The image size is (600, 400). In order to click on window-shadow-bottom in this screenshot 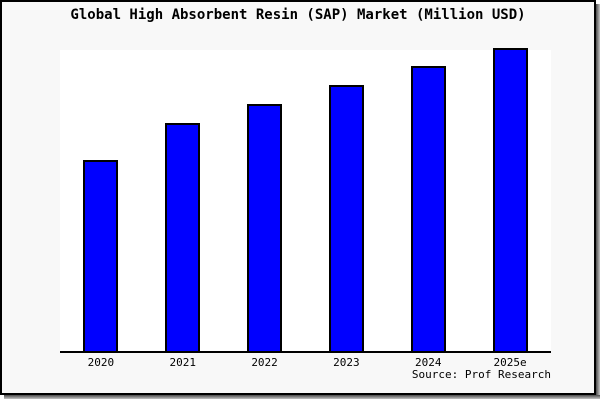, I will do `click(302, 397)`.